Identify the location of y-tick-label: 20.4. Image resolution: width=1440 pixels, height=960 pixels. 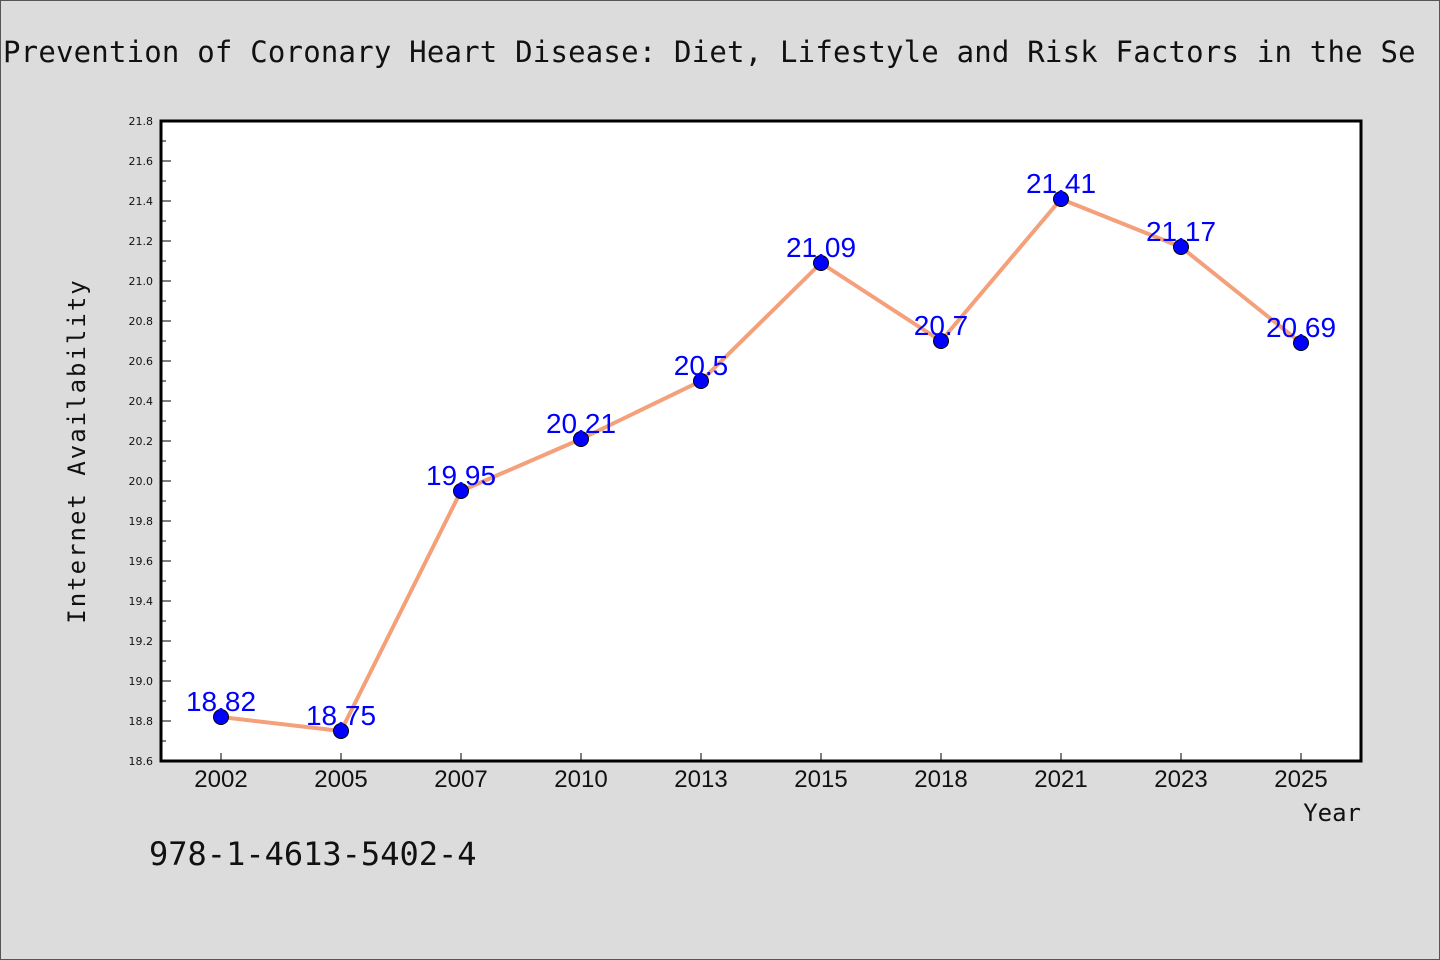
(141, 401).